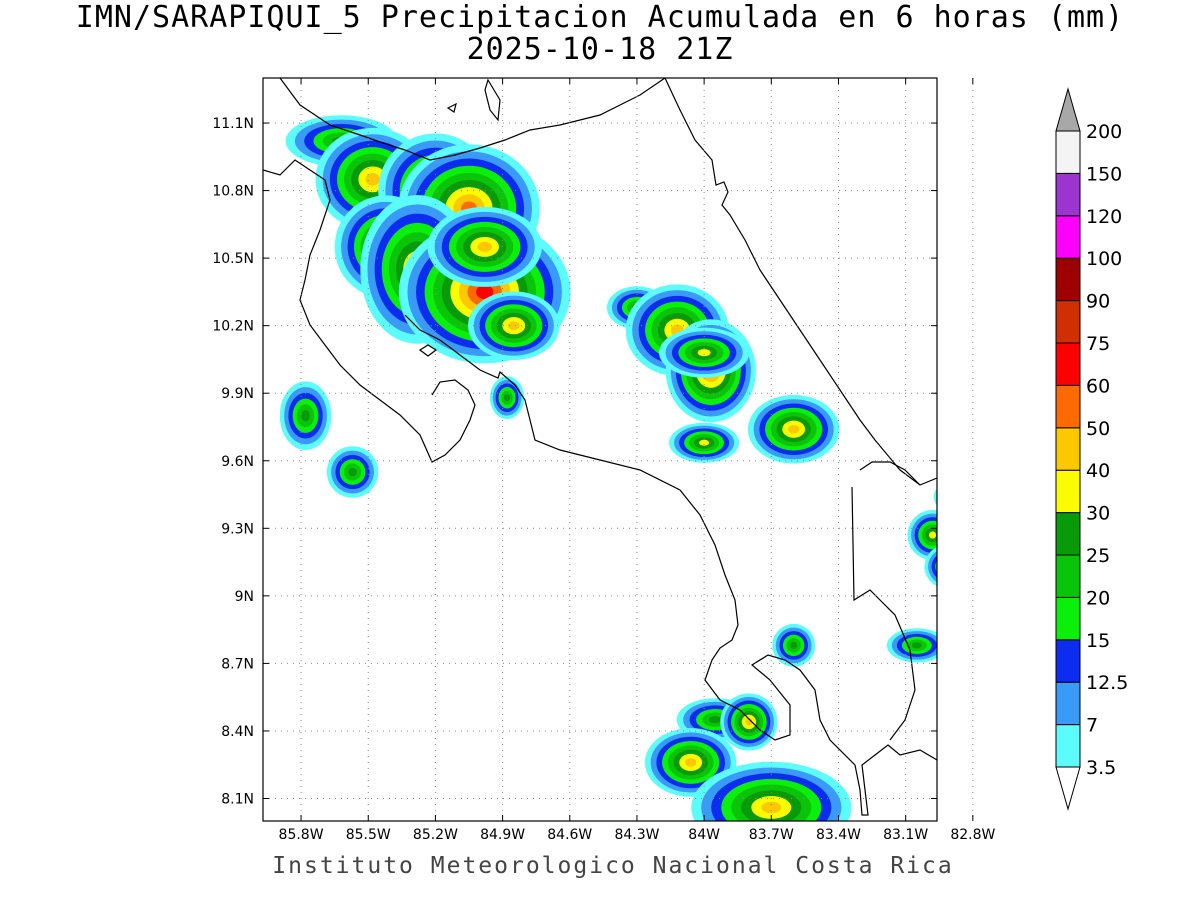 This screenshot has width=1200, height=900. Describe the element at coordinates (1098, 429) in the screenshot. I see `colorbar-label: 50` at that location.